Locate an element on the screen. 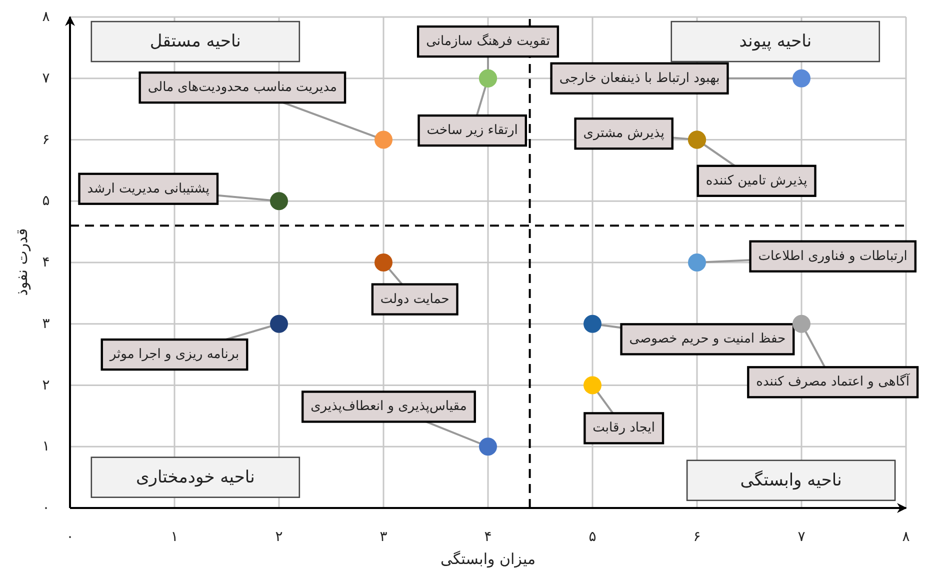 The image size is (938, 570). x-tick-label: ۵ is located at coordinates (592, 537).